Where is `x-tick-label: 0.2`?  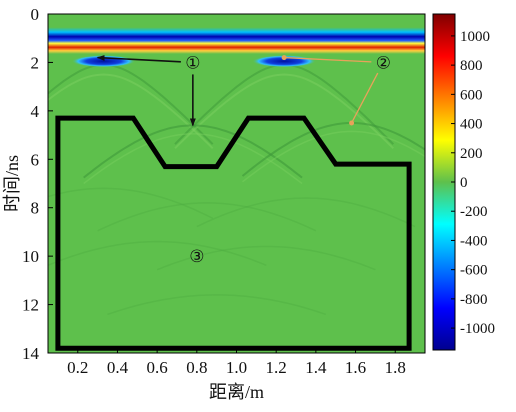 x-tick-label: 0.2 is located at coordinates (77, 367).